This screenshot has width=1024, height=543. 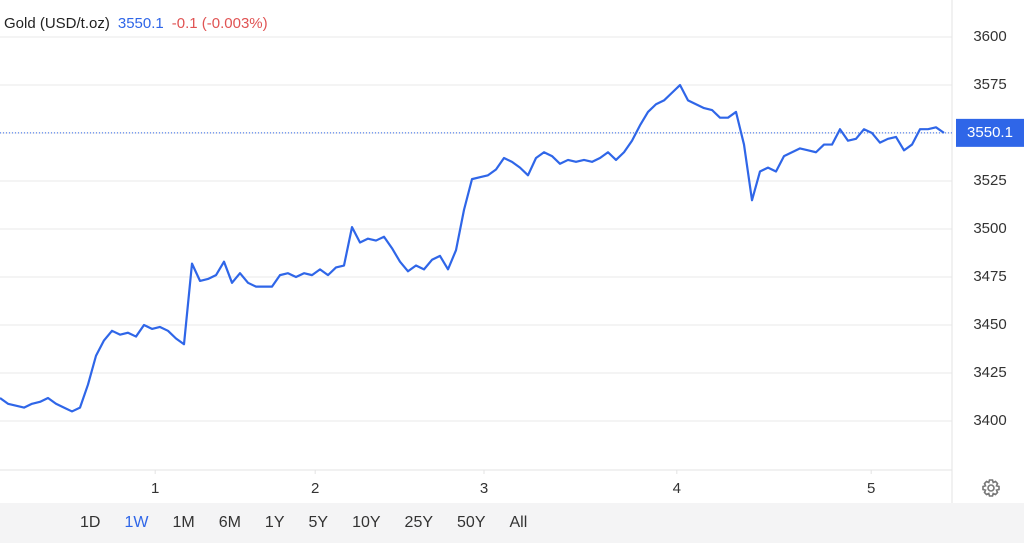 I want to click on x-tick-label: 2, so click(x=315, y=488).